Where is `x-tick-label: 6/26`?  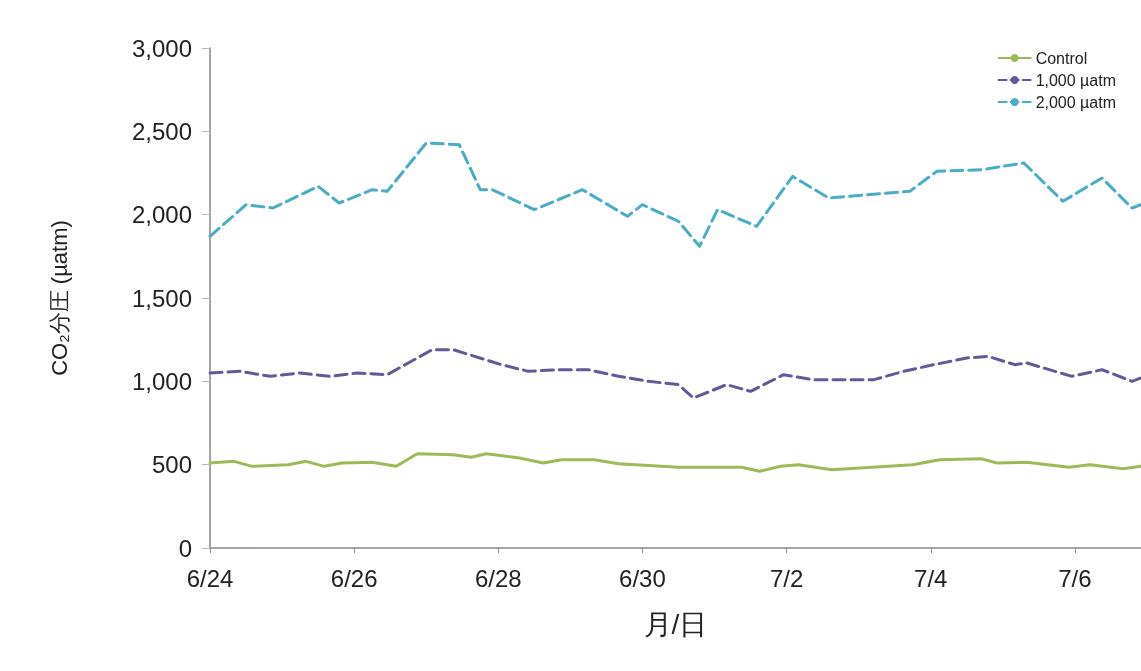 x-tick-label: 6/26 is located at coordinates (354, 578).